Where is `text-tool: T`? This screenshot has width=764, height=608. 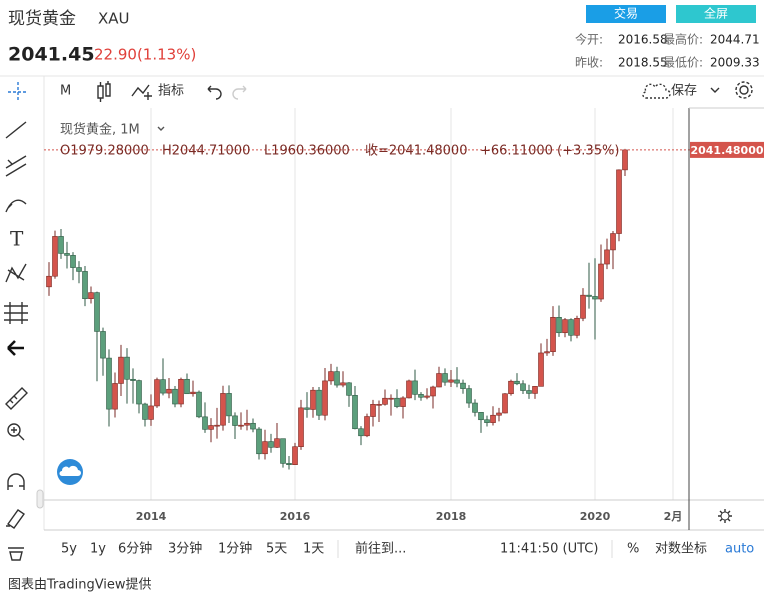 text-tool: T is located at coordinates (17, 239).